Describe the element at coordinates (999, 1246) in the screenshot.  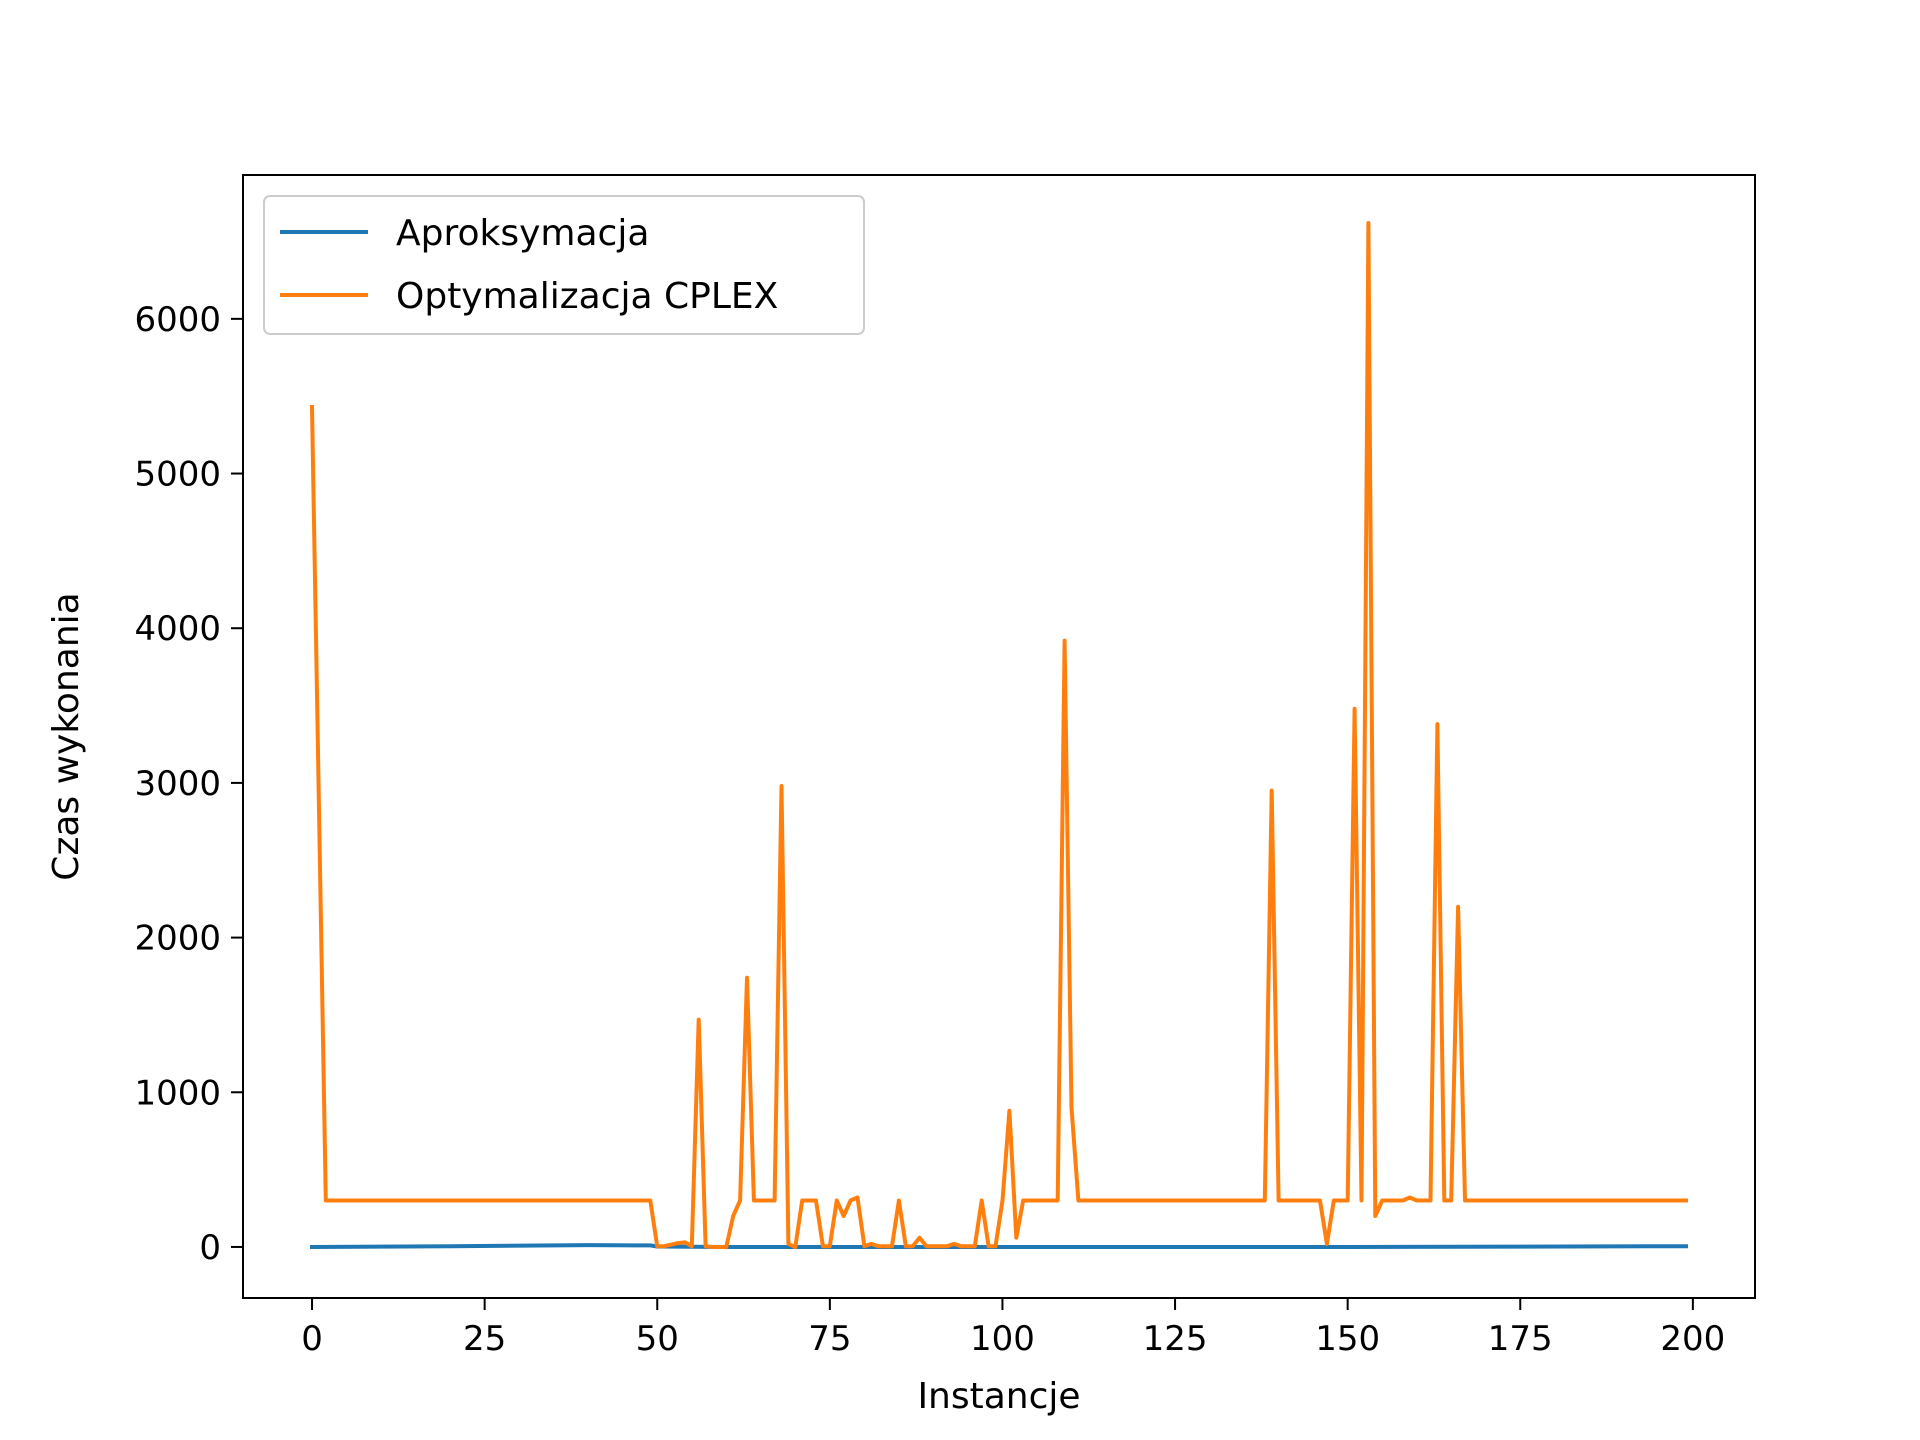
I see `series-line-aproksymacja` at that location.